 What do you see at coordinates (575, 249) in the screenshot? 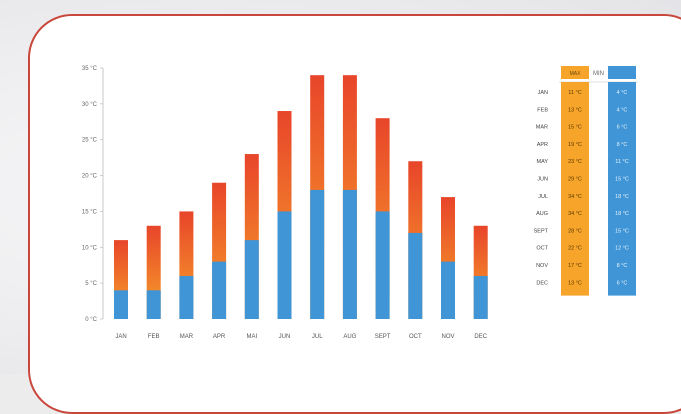
I see `table-max-value: 22 °C` at bounding box center [575, 249].